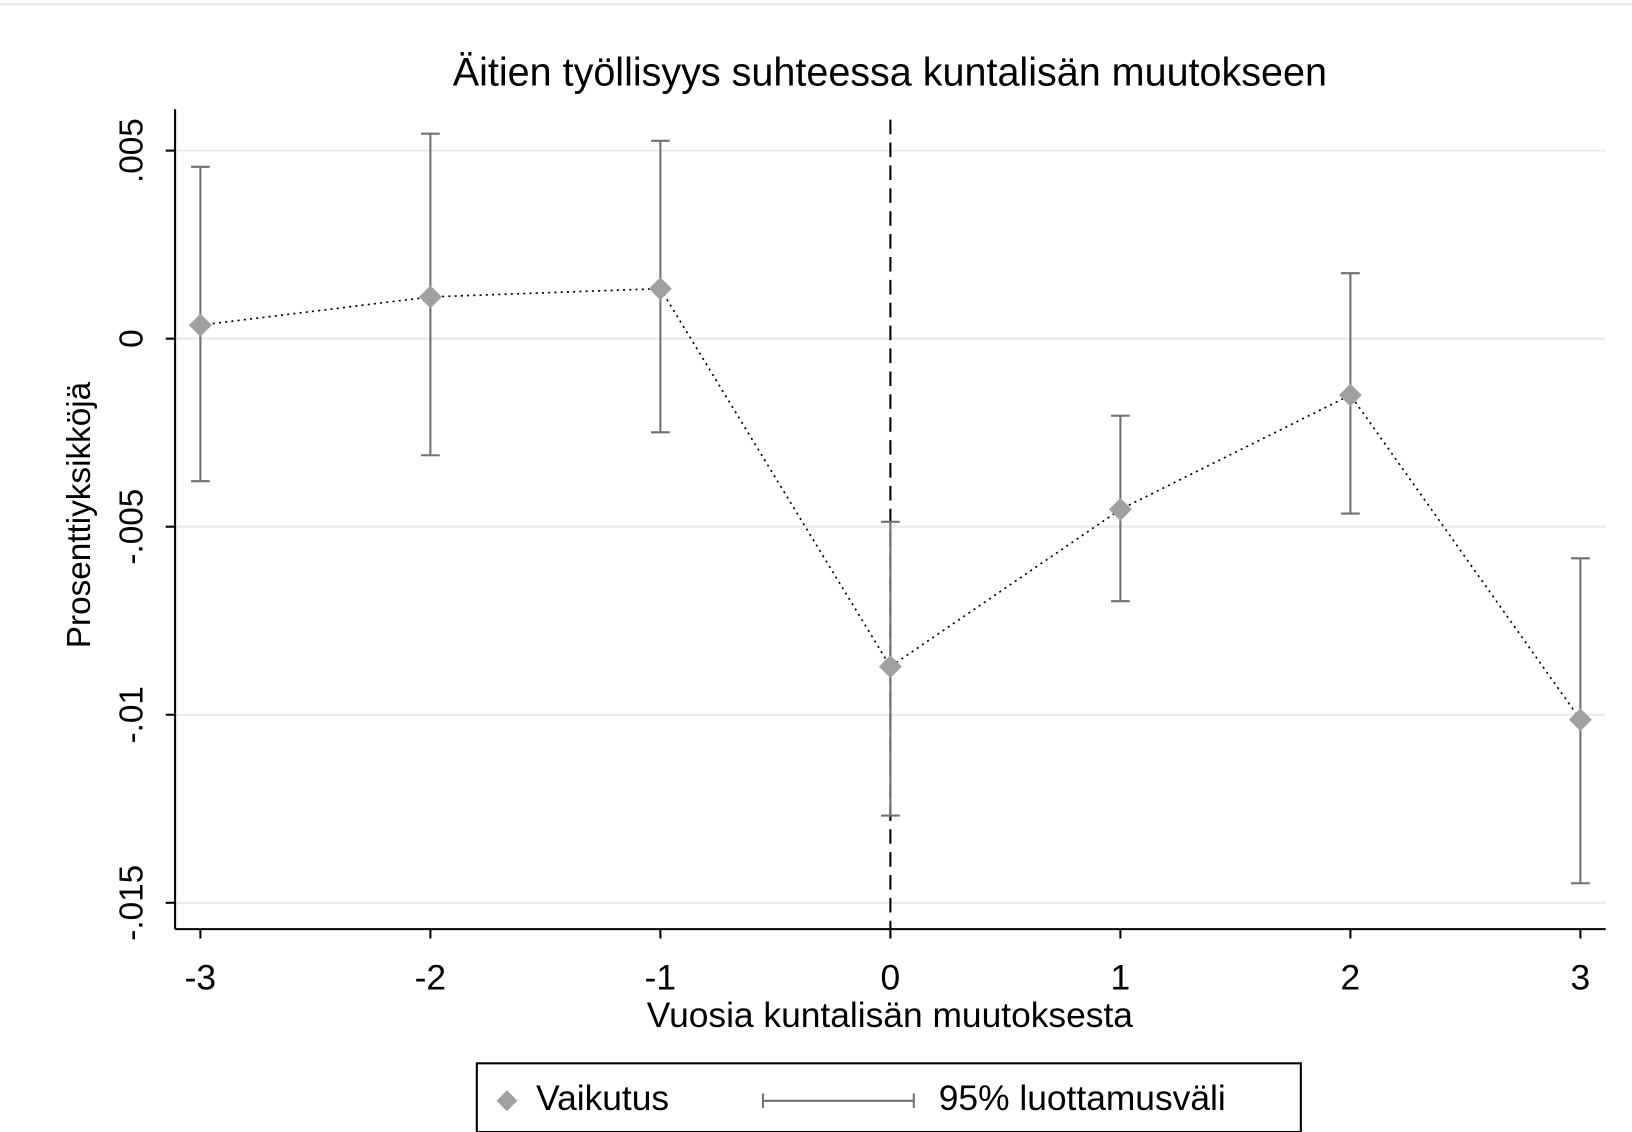  Describe the element at coordinates (1121, 977) in the screenshot. I see `x-tick-label: 1` at that location.